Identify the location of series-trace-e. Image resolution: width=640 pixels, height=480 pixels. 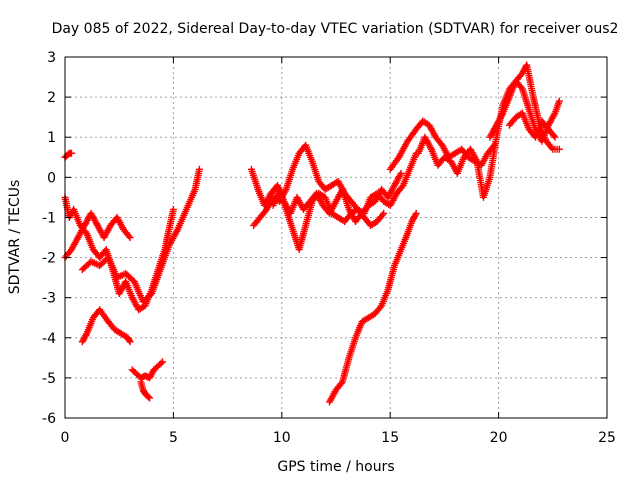
(147, 370).